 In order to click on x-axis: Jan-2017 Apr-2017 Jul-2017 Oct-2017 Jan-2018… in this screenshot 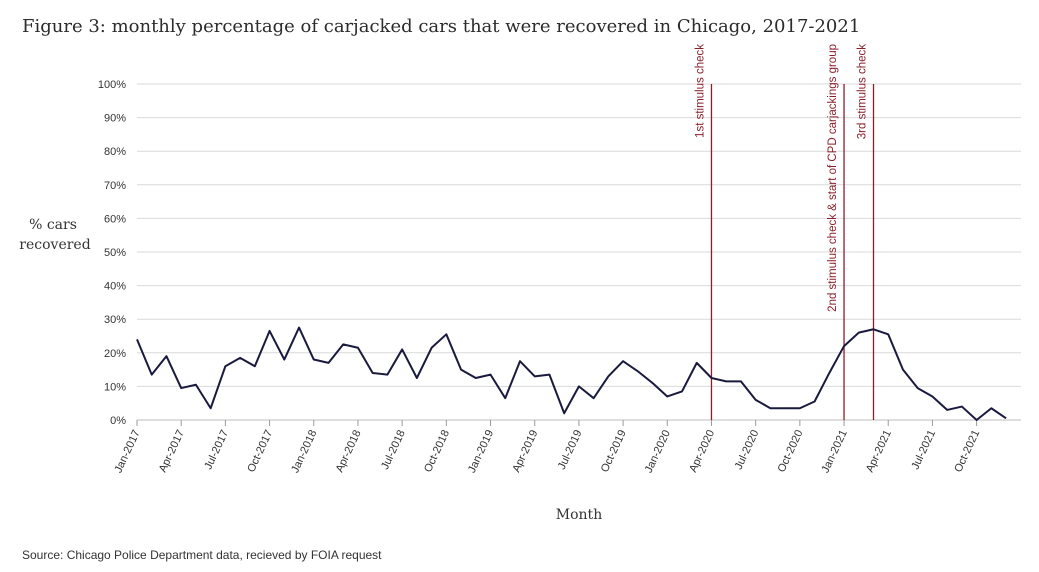, I will do `click(566, 447)`.